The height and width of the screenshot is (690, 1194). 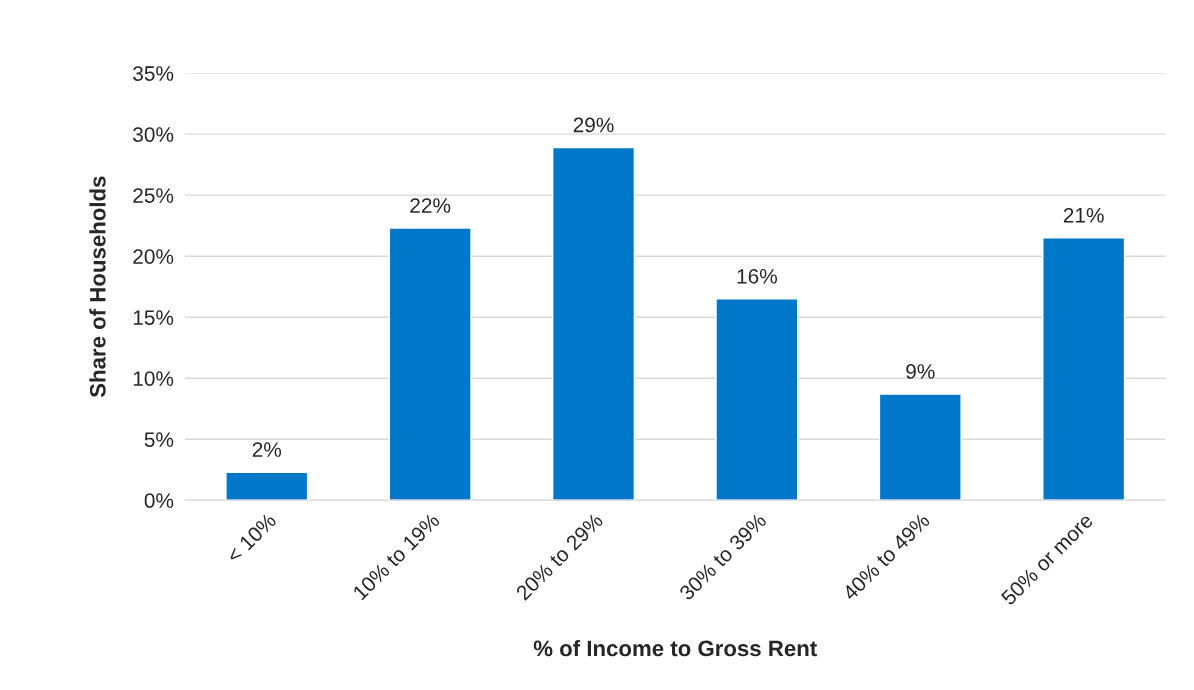 I want to click on y-tick-label: 10%, so click(x=153, y=378).